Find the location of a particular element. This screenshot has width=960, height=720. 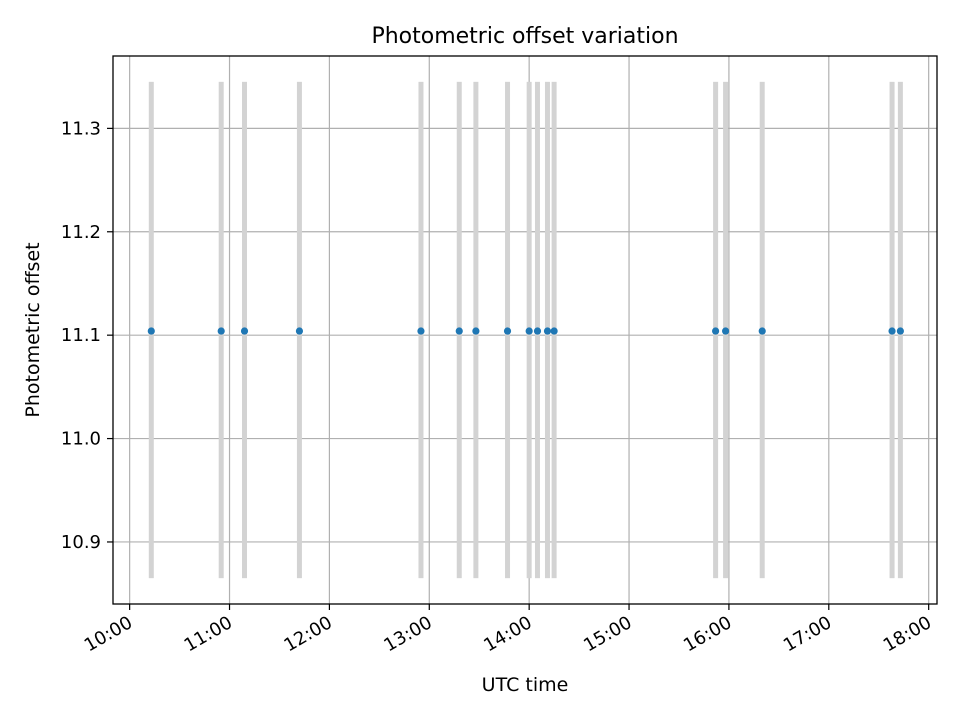

x-axis-title: UTC time is located at coordinates (525, 685).